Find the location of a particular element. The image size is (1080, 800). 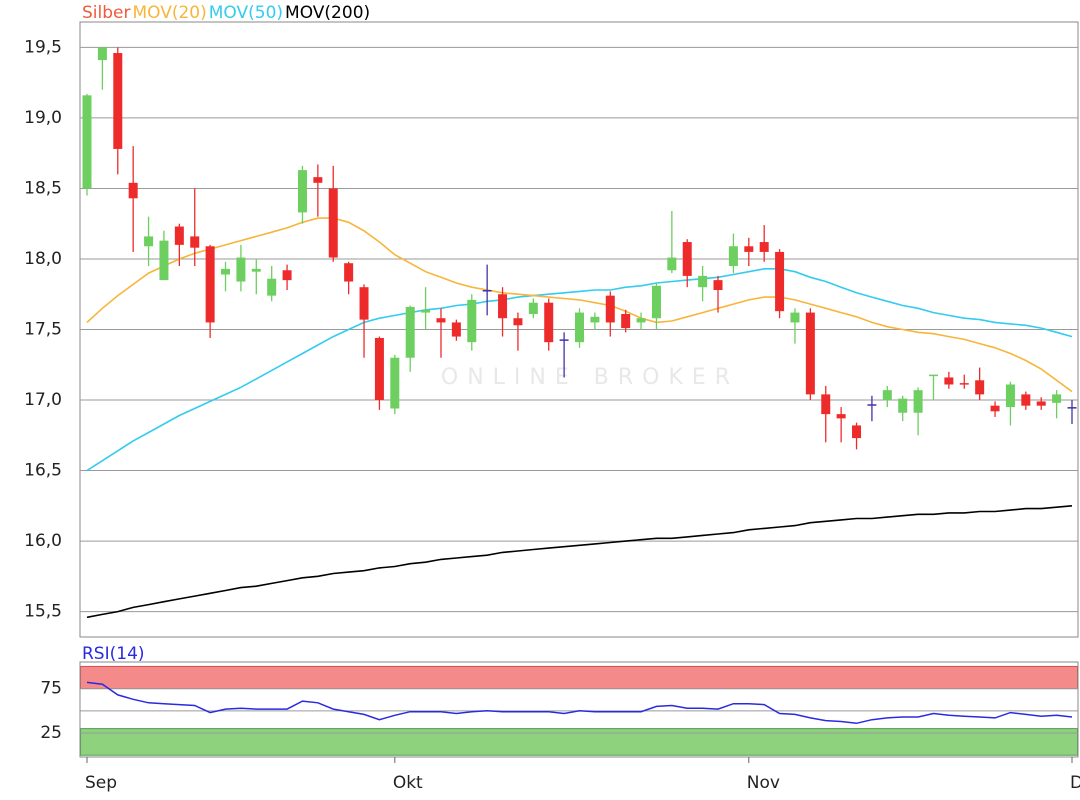

rsi-frame is located at coordinates (579, 709).